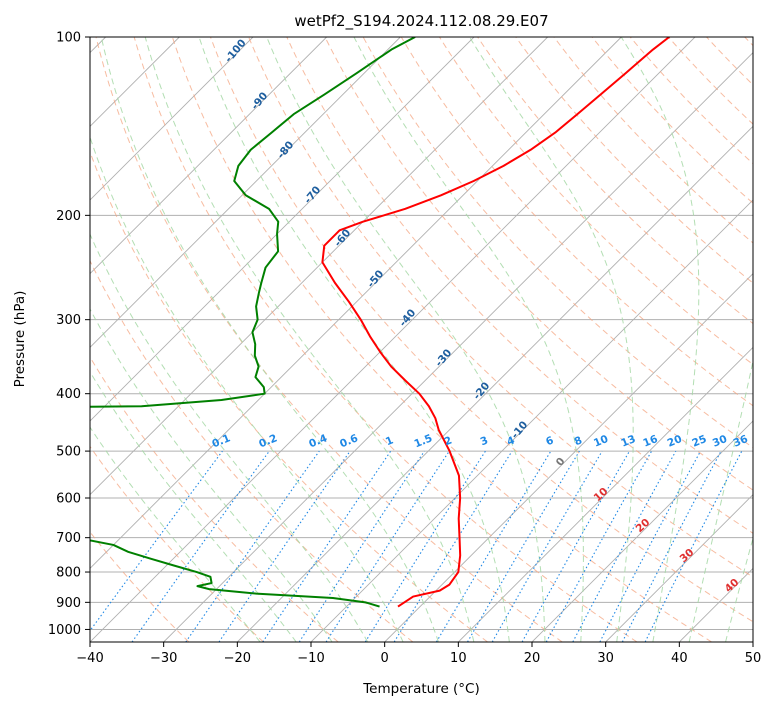 This screenshot has height=708, width=775. What do you see at coordinates (753, 658) in the screenshot?
I see `x-tick-label-50: 50` at bounding box center [753, 658].